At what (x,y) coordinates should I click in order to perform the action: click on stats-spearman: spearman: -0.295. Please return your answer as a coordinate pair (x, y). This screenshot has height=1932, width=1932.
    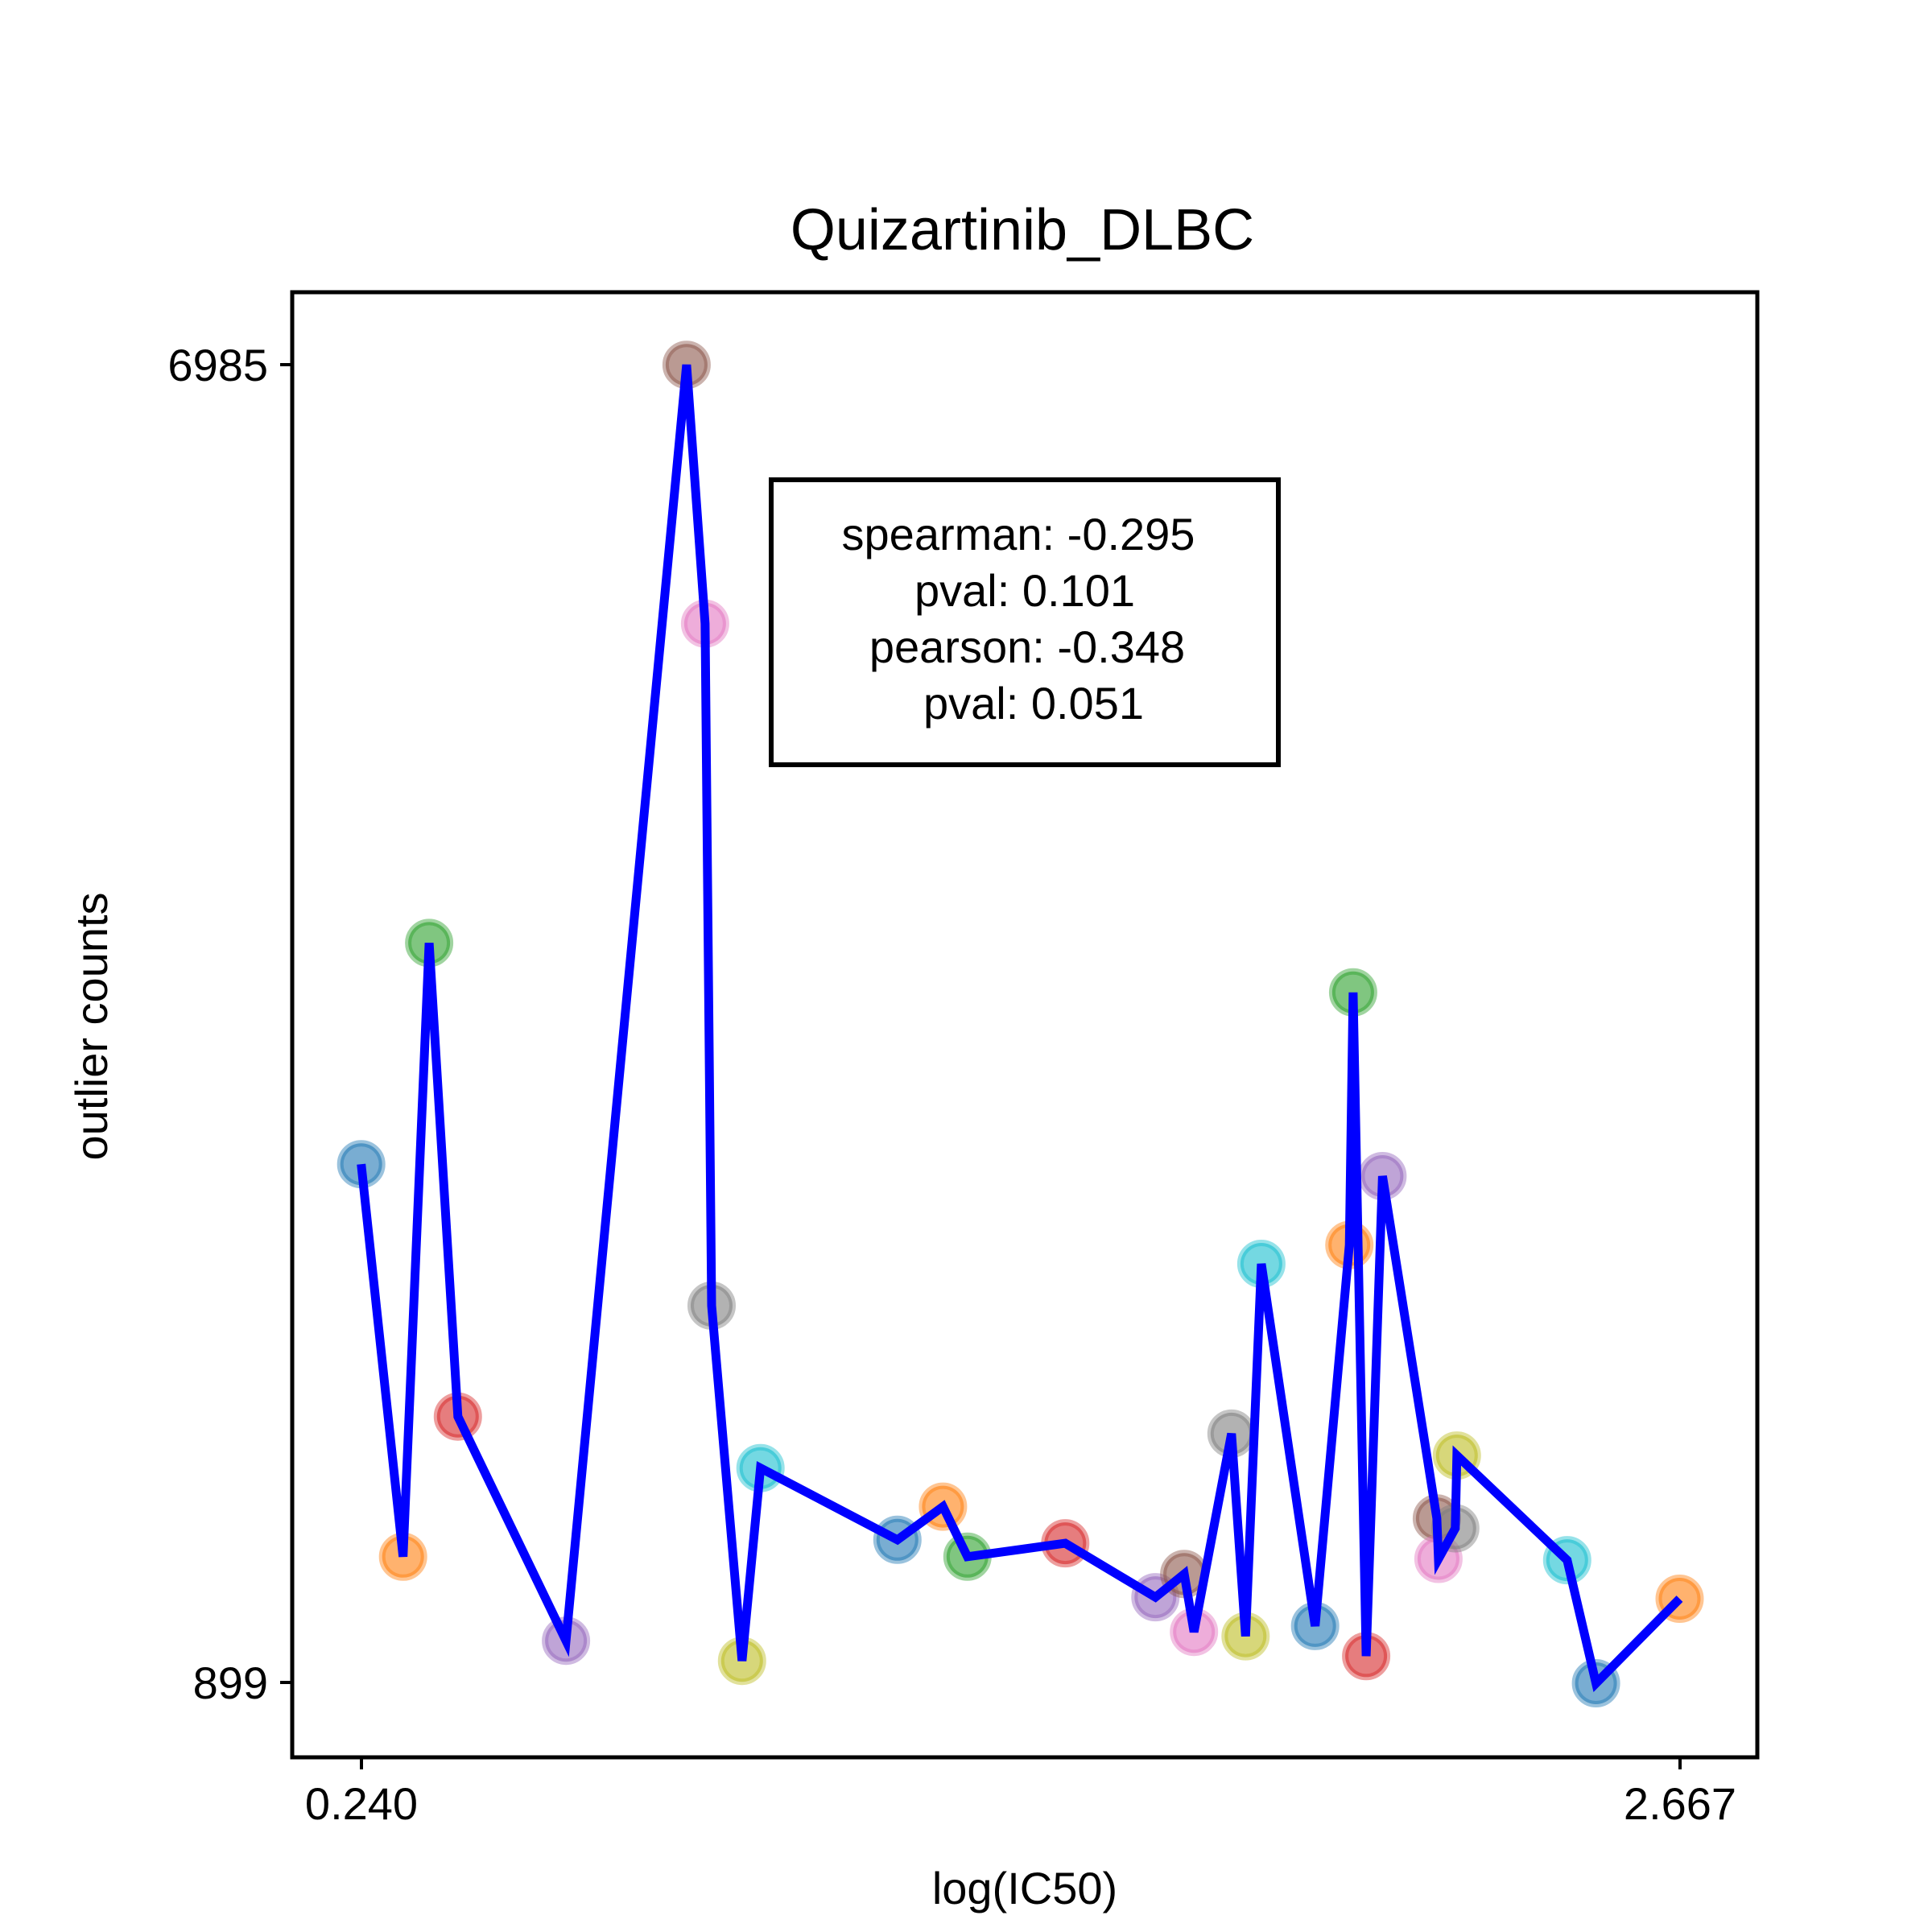
    Looking at the image, I should click on (1018, 534).